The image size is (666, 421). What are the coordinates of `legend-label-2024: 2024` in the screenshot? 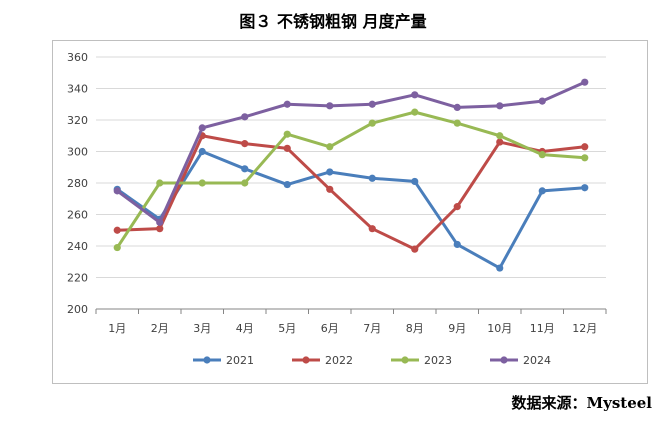 It's located at (537, 360).